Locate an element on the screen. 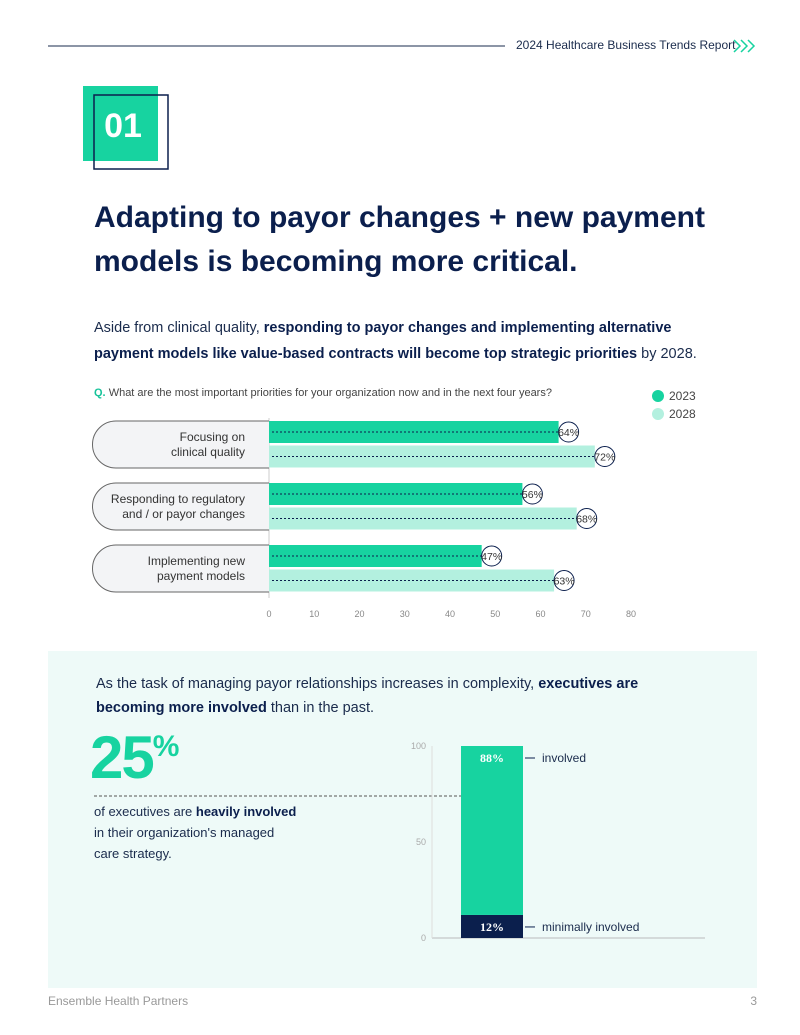  x-tick-label: 70 is located at coordinates (586, 614).